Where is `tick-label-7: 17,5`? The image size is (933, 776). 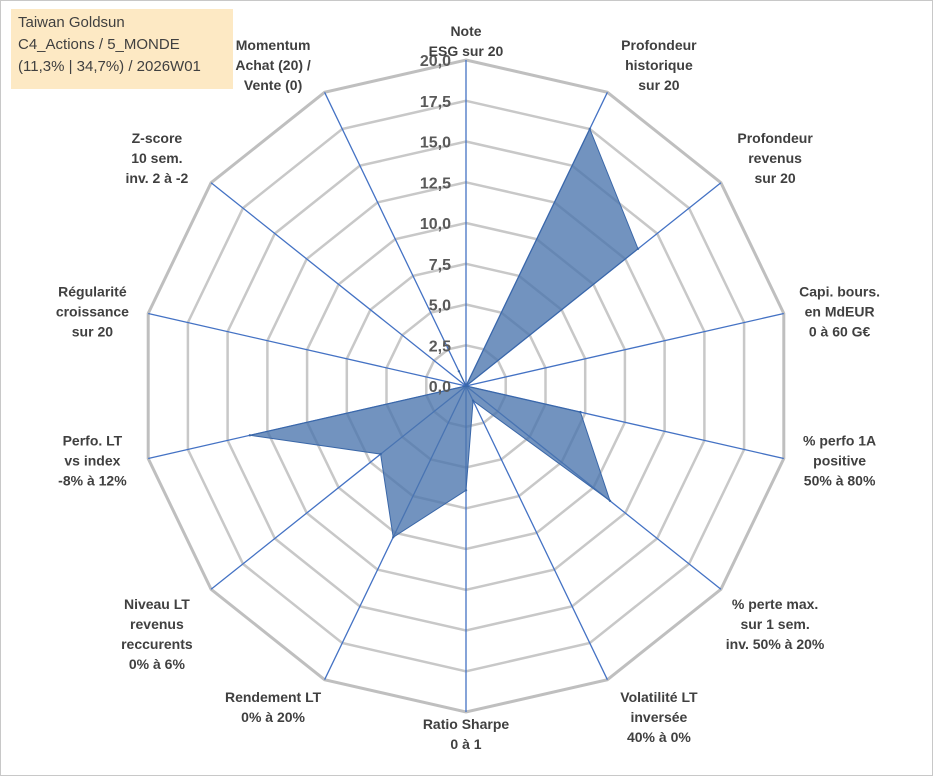 tick-label-7: 17,5 is located at coordinates (435, 102).